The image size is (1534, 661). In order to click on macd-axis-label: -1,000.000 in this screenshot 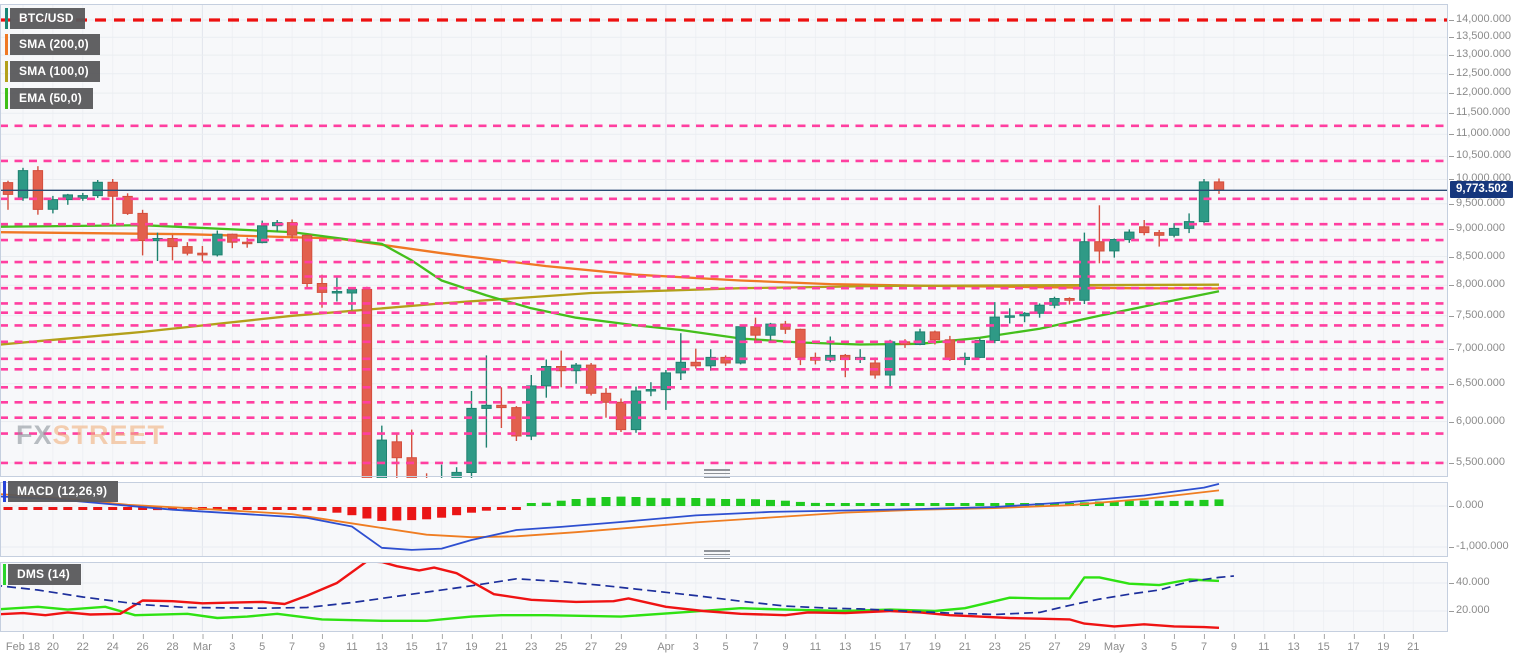, I will do `click(1479, 546)`.